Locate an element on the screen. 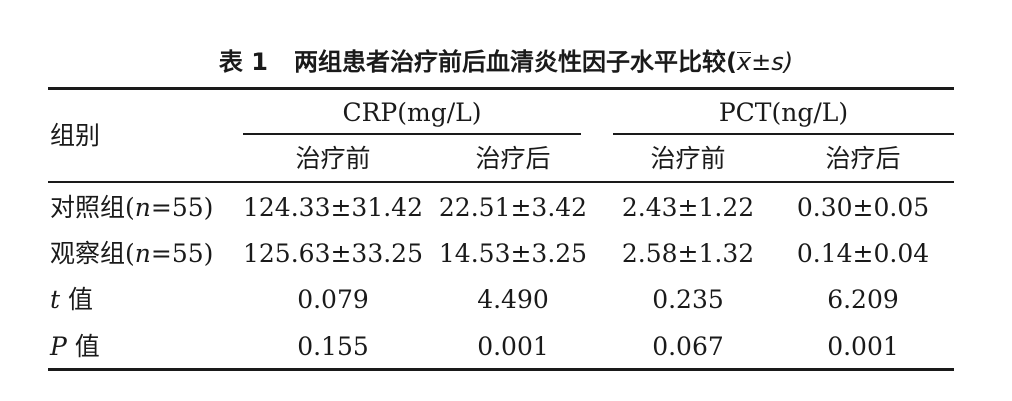 This screenshot has height=401, width=1012. pct-before-header: 治疗前 is located at coordinates (688, 158).